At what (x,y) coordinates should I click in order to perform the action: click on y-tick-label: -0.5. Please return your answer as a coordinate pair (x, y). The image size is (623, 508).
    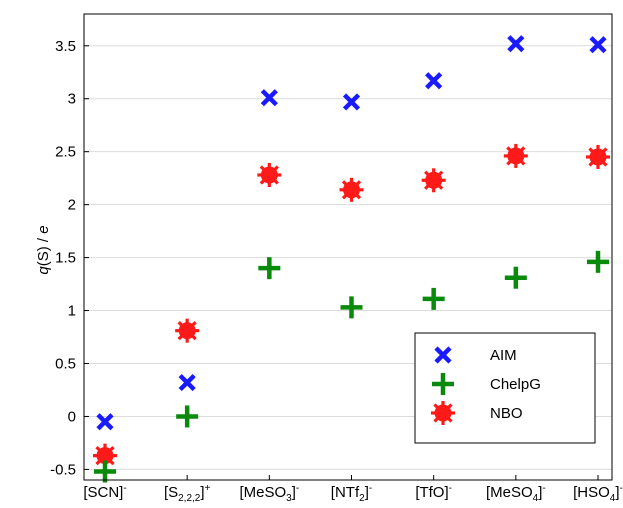
    Looking at the image, I should click on (63, 469).